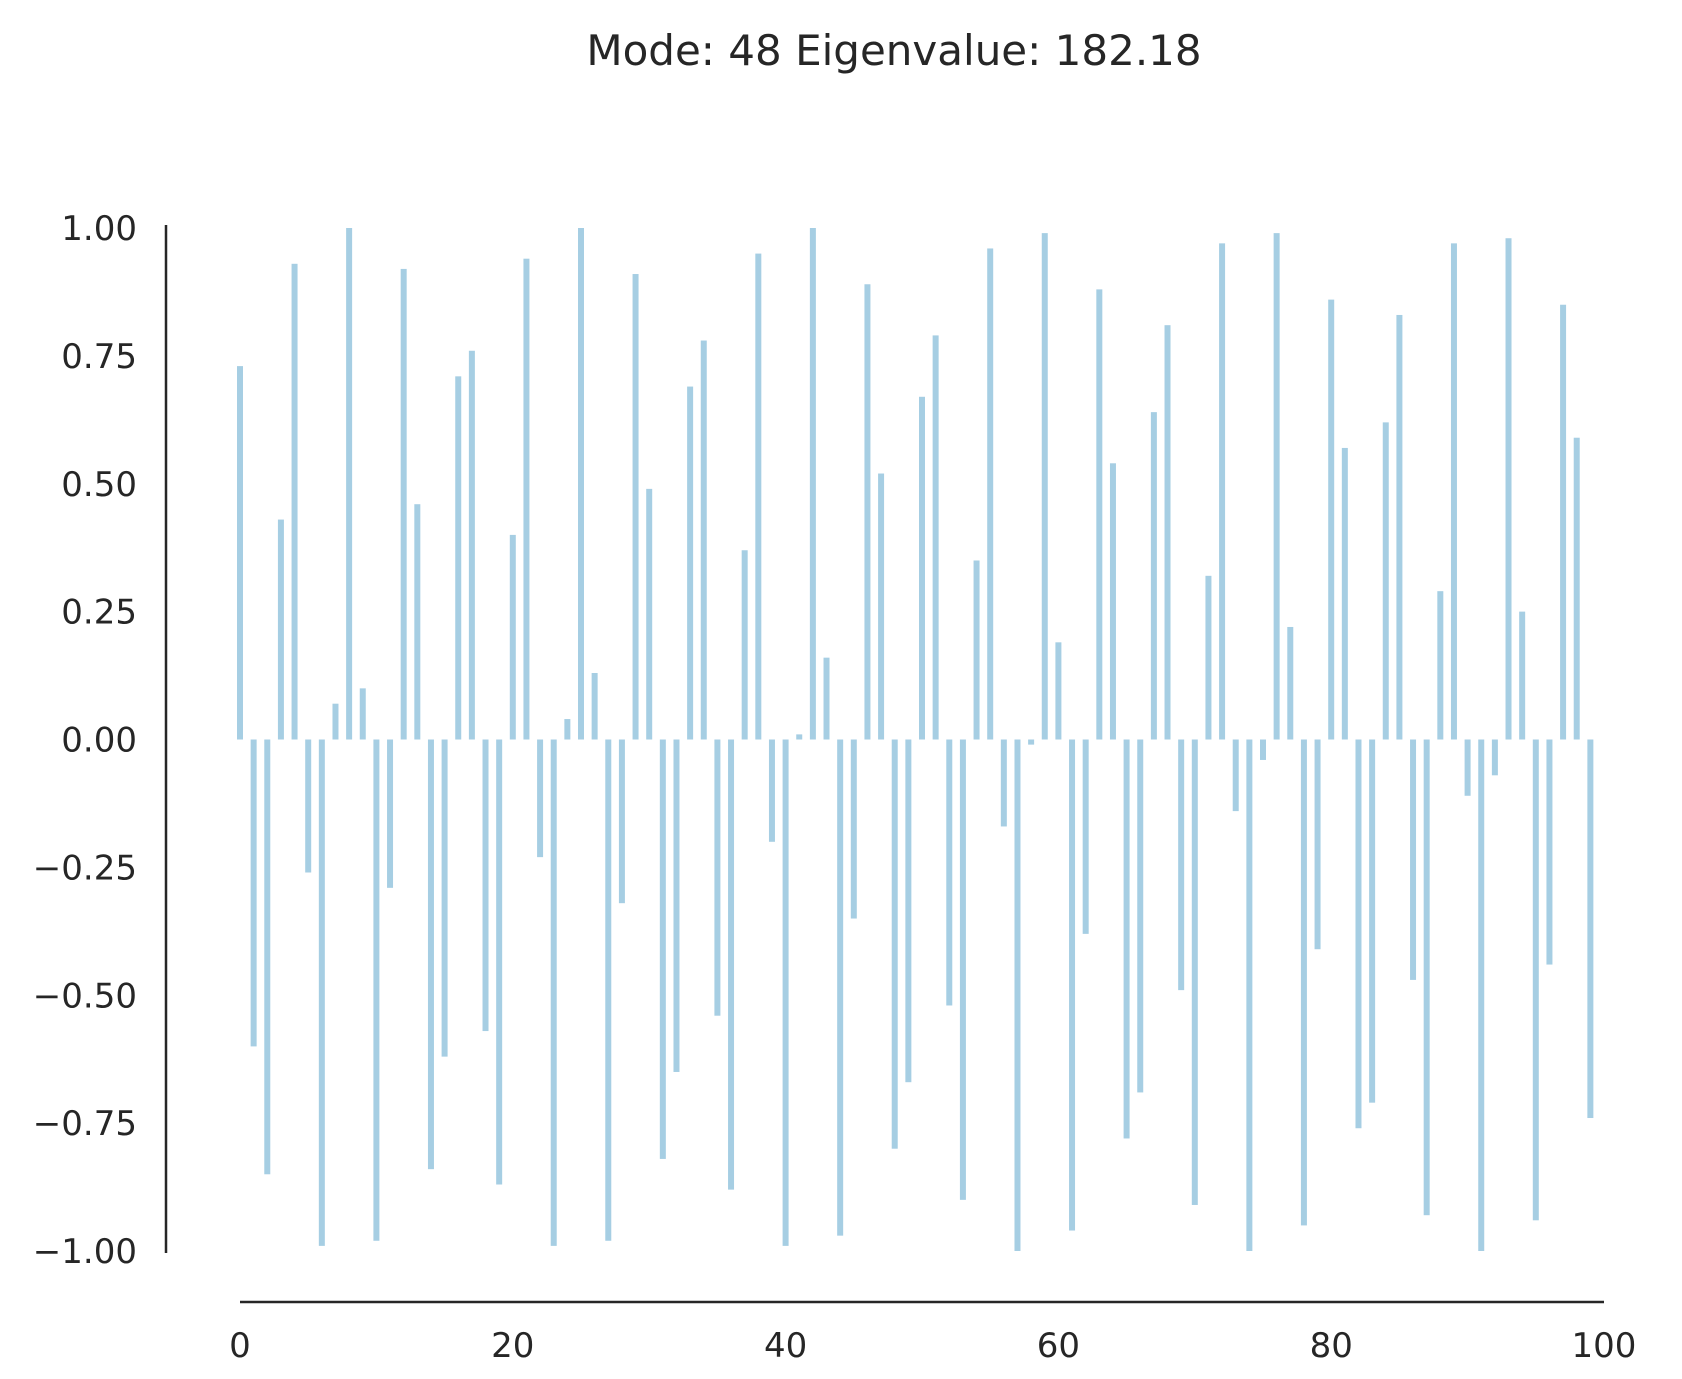  Describe the element at coordinates (932, 1346) in the screenshot. I see `x-axis-ticks: 0 20 40 60 80 100` at that location.